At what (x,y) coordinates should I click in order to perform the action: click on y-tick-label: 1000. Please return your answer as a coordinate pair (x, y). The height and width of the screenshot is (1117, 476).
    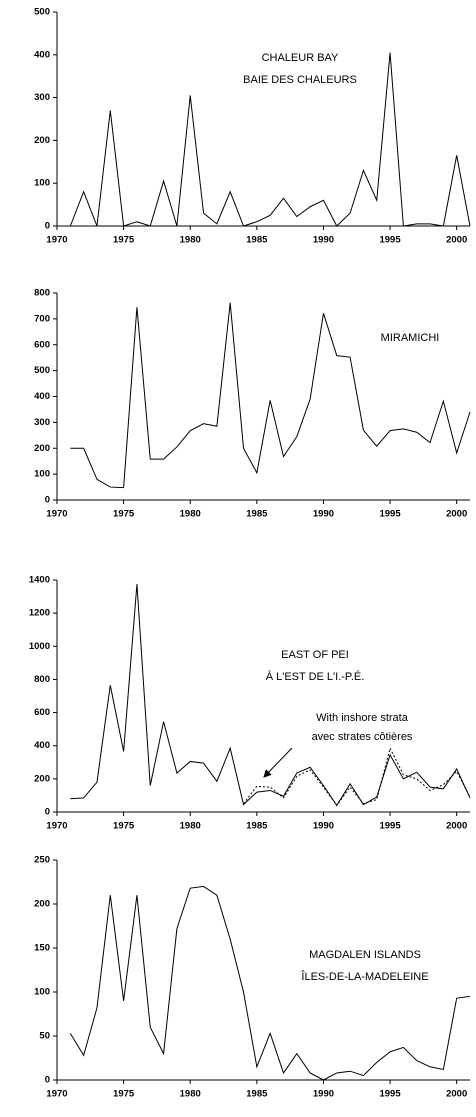
    Looking at the image, I should click on (39, 646).